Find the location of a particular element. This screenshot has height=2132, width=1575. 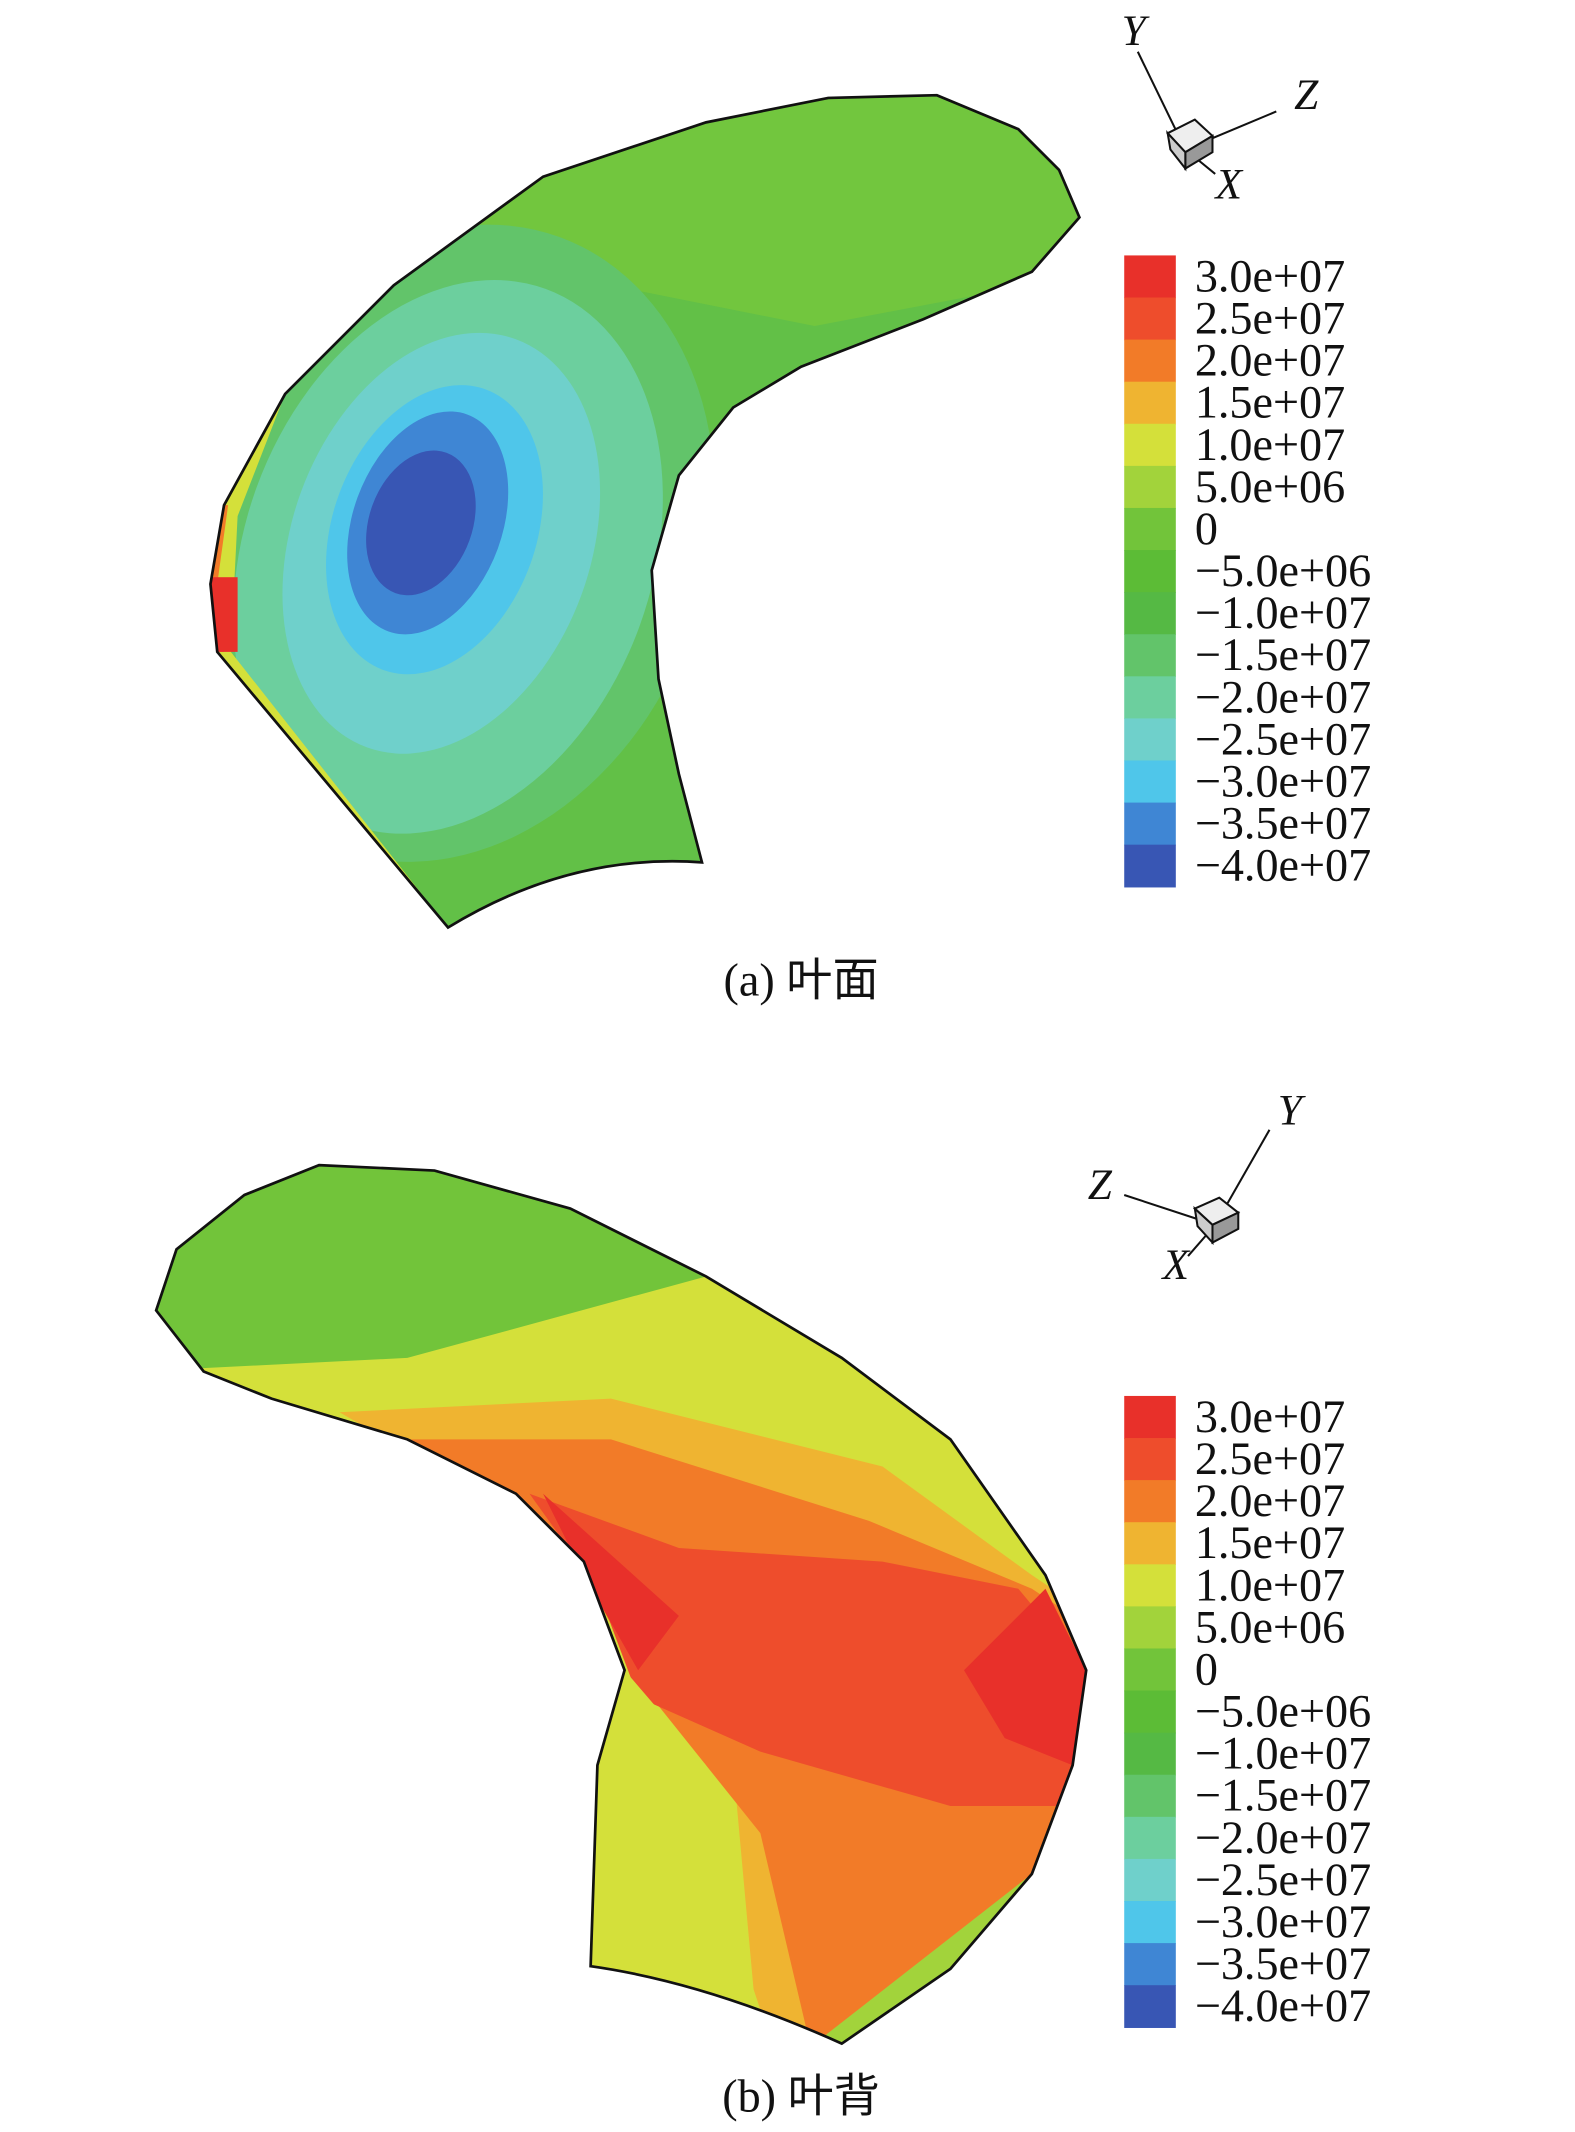

caption: (b) 叶背 is located at coordinates (801, 2095).